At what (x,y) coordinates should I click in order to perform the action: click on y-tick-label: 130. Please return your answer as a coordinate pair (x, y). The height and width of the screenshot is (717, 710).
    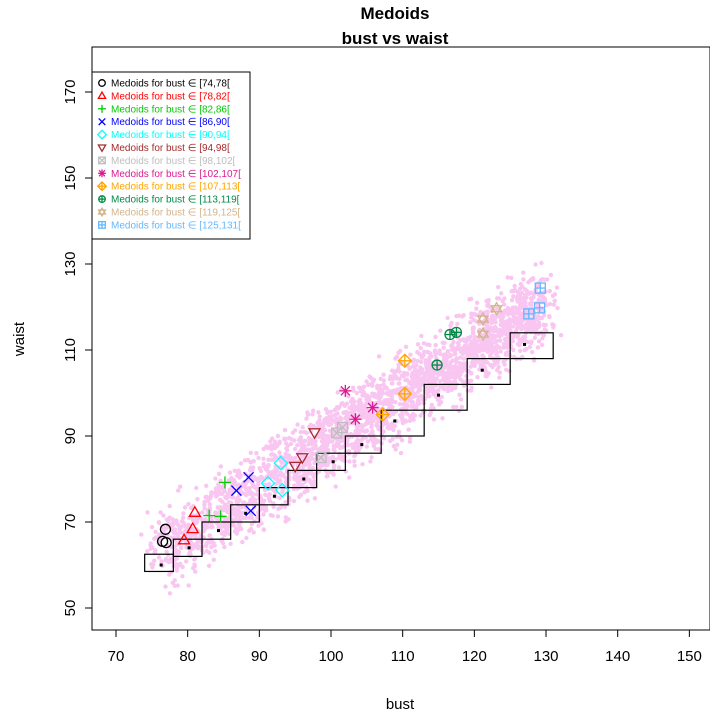
    Looking at the image, I should click on (70, 263).